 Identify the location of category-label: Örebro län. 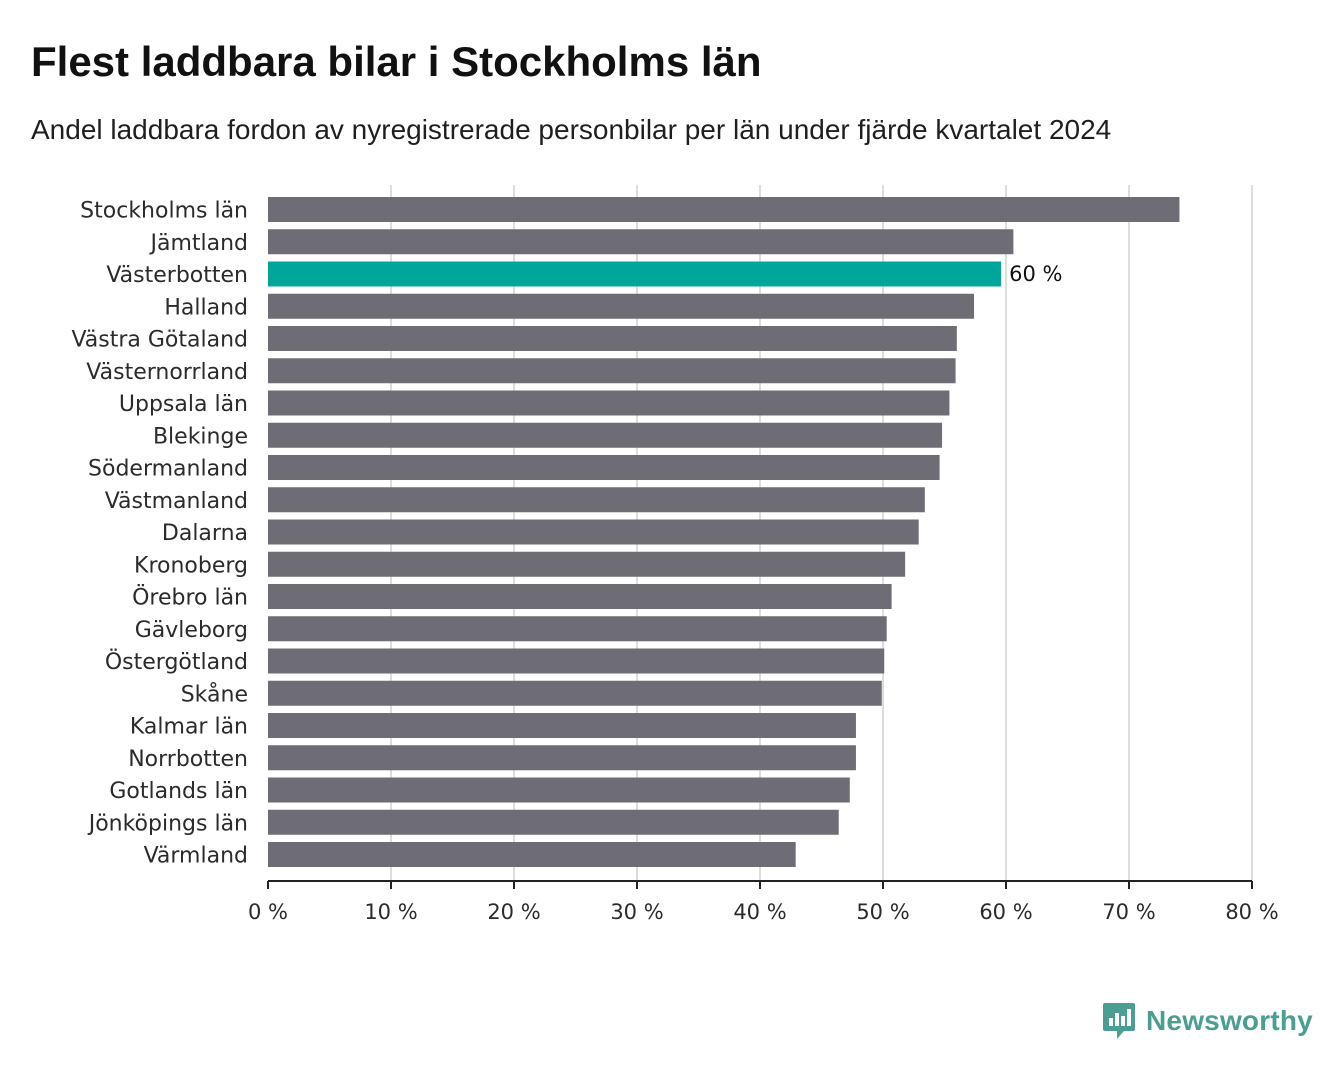
(190, 598).